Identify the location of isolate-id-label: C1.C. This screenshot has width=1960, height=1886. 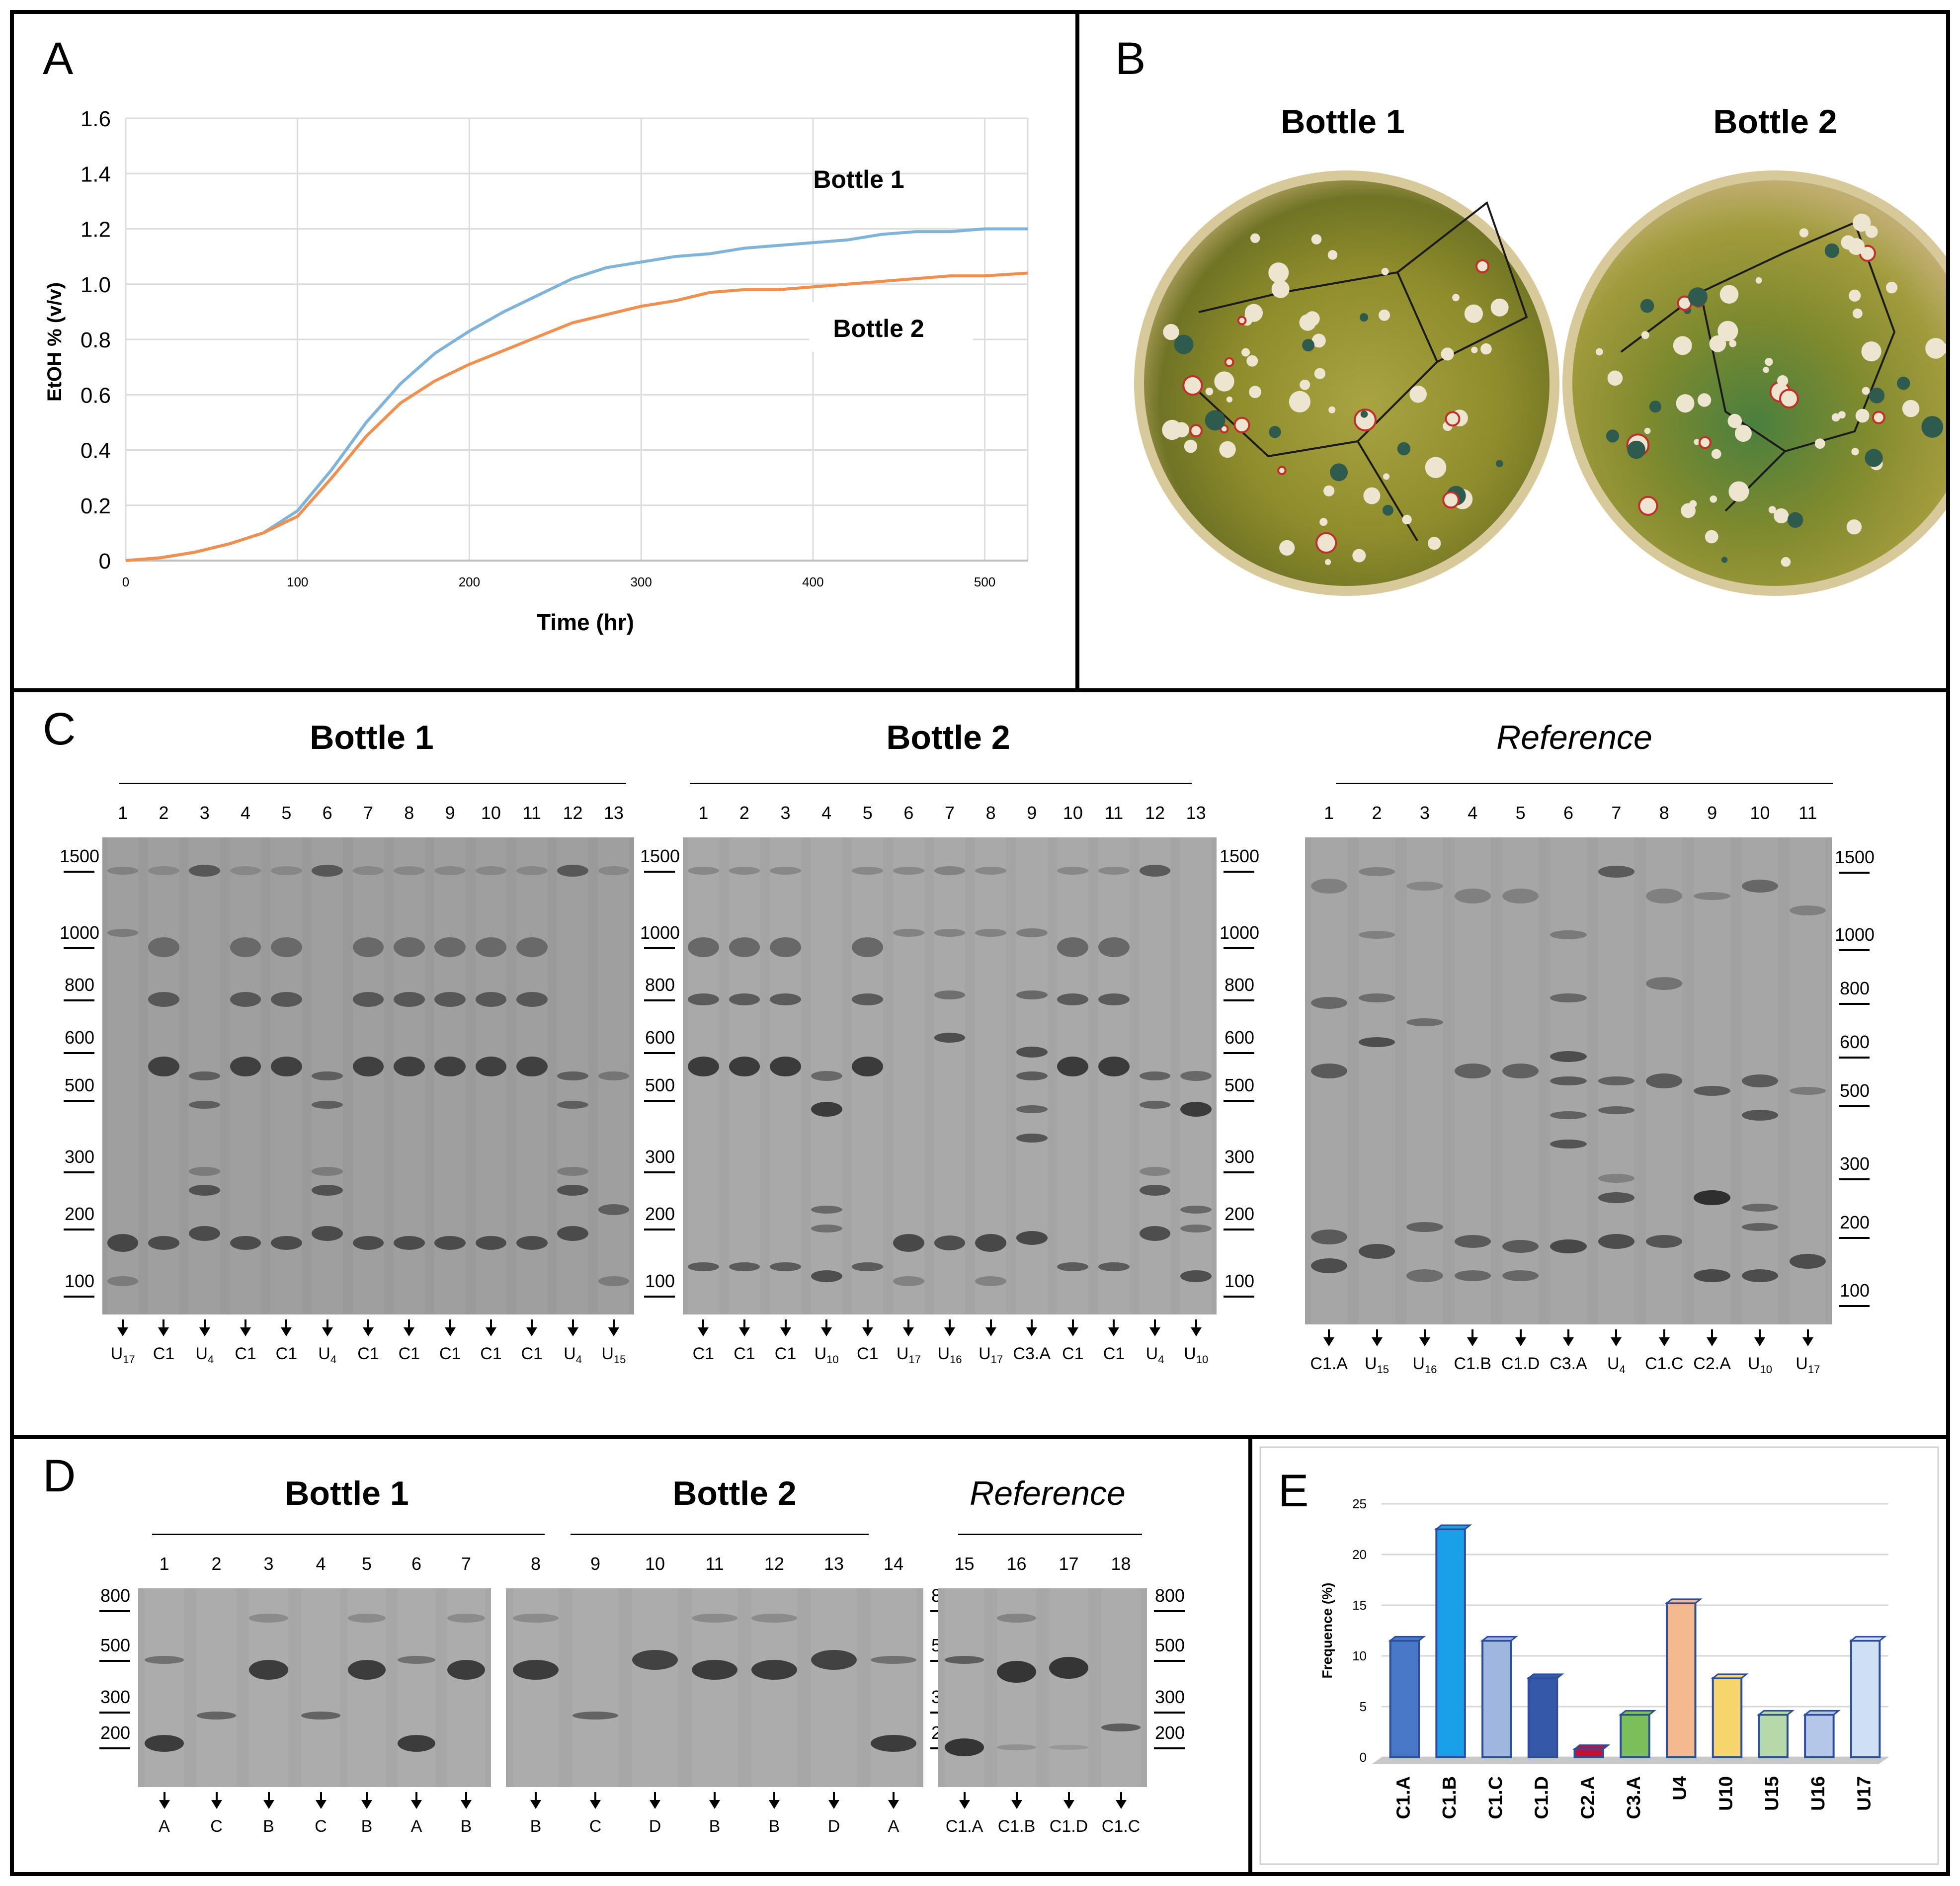
(1121, 1826).